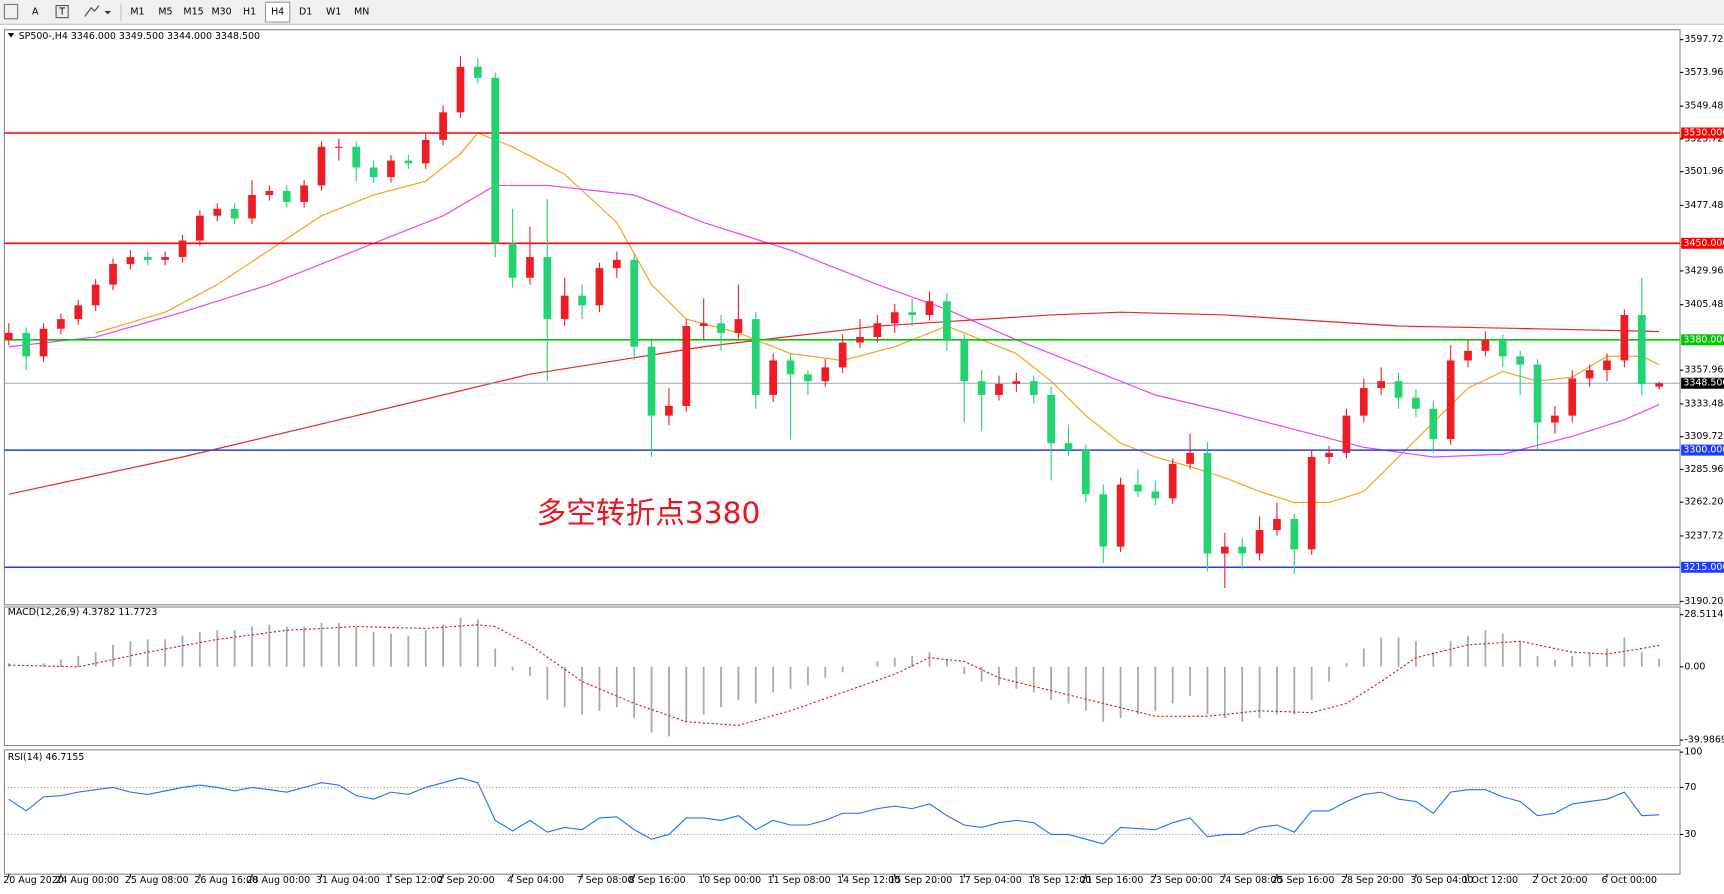  I want to click on text-tool: A, so click(35, 12).